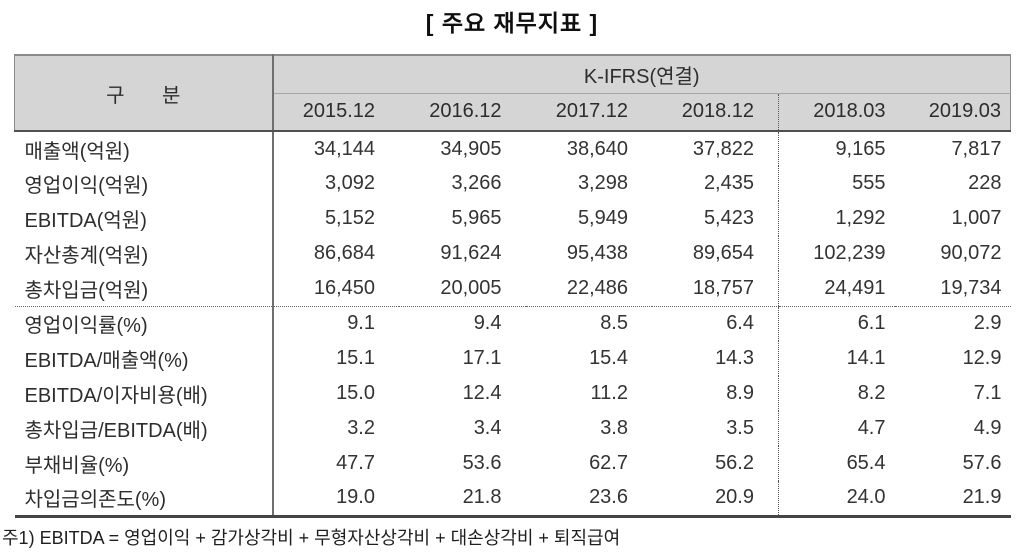 This screenshot has width=1024, height=558. I want to click on cell-value: 6.4, so click(740, 323).